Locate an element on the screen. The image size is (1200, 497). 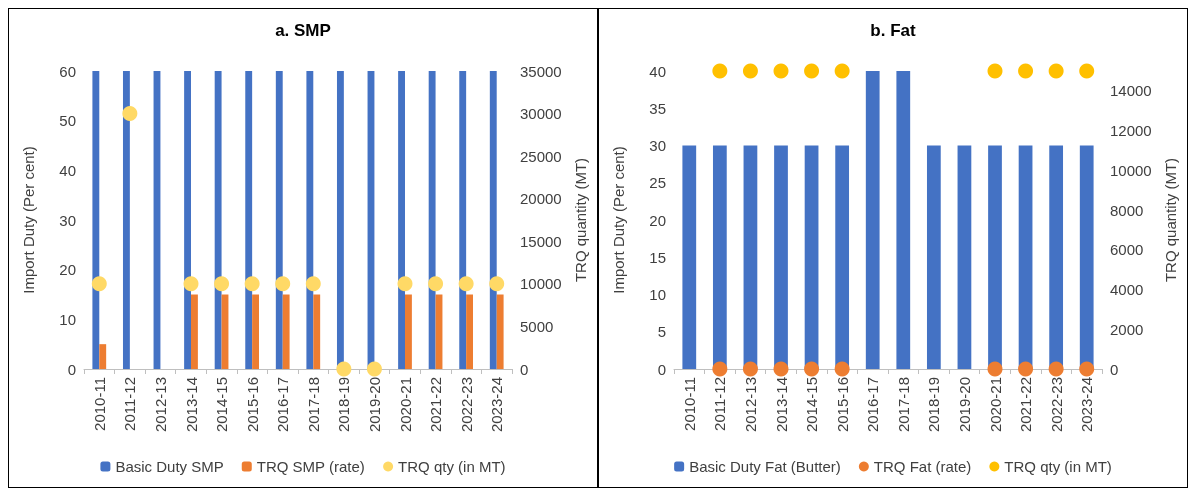
y2-tick-label: 12000 is located at coordinates (1131, 131).